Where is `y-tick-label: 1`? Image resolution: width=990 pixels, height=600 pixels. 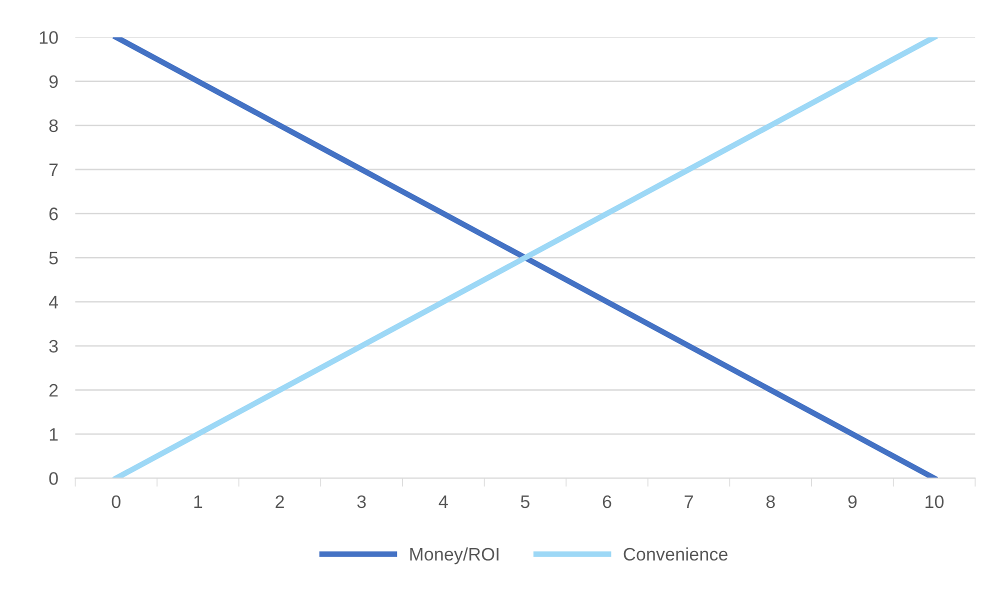 y-tick-label: 1 is located at coordinates (54, 434).